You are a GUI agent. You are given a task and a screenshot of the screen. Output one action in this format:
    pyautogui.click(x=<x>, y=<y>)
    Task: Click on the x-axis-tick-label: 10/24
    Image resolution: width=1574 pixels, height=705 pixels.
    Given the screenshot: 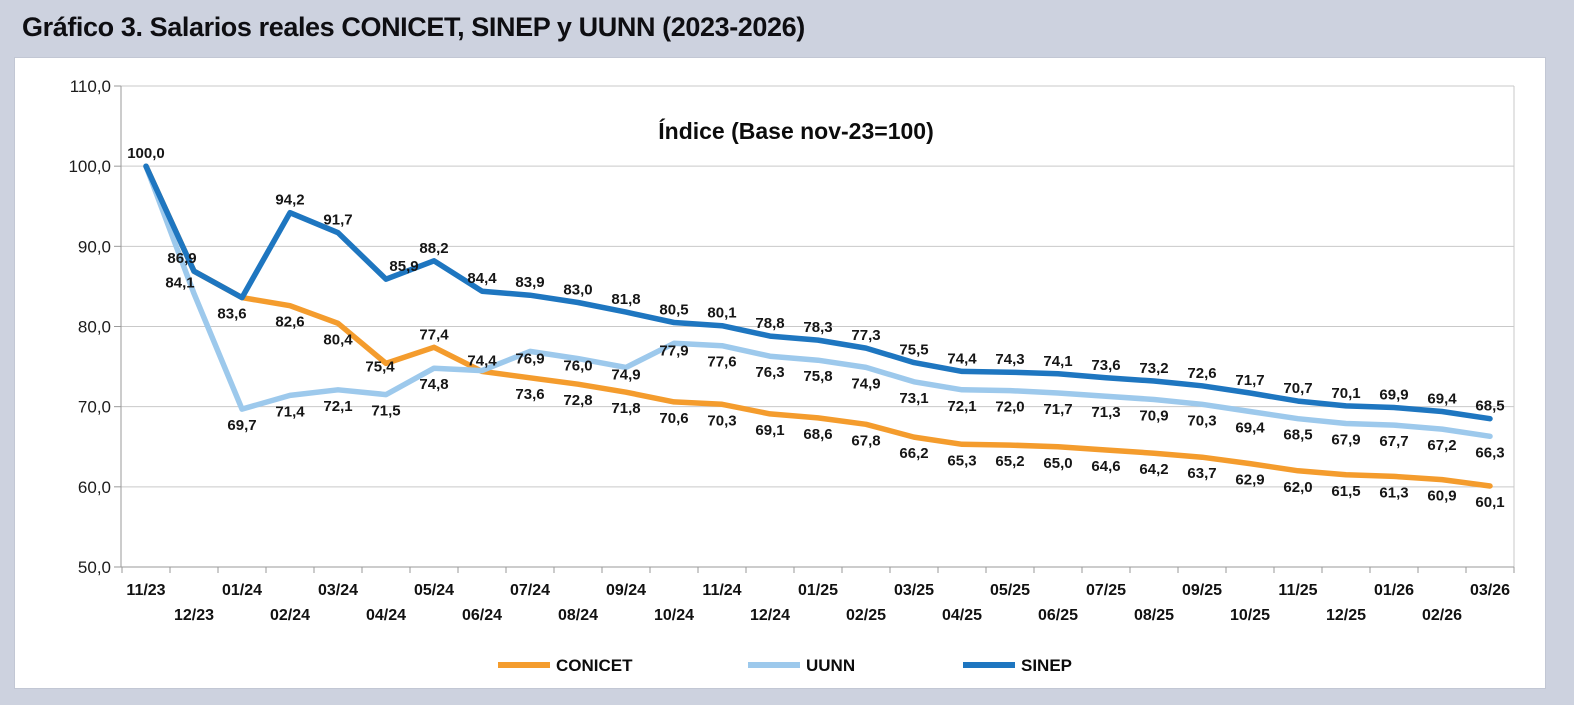 What is the action you would take?
    pyautogui.click(x=674, y=615)
    